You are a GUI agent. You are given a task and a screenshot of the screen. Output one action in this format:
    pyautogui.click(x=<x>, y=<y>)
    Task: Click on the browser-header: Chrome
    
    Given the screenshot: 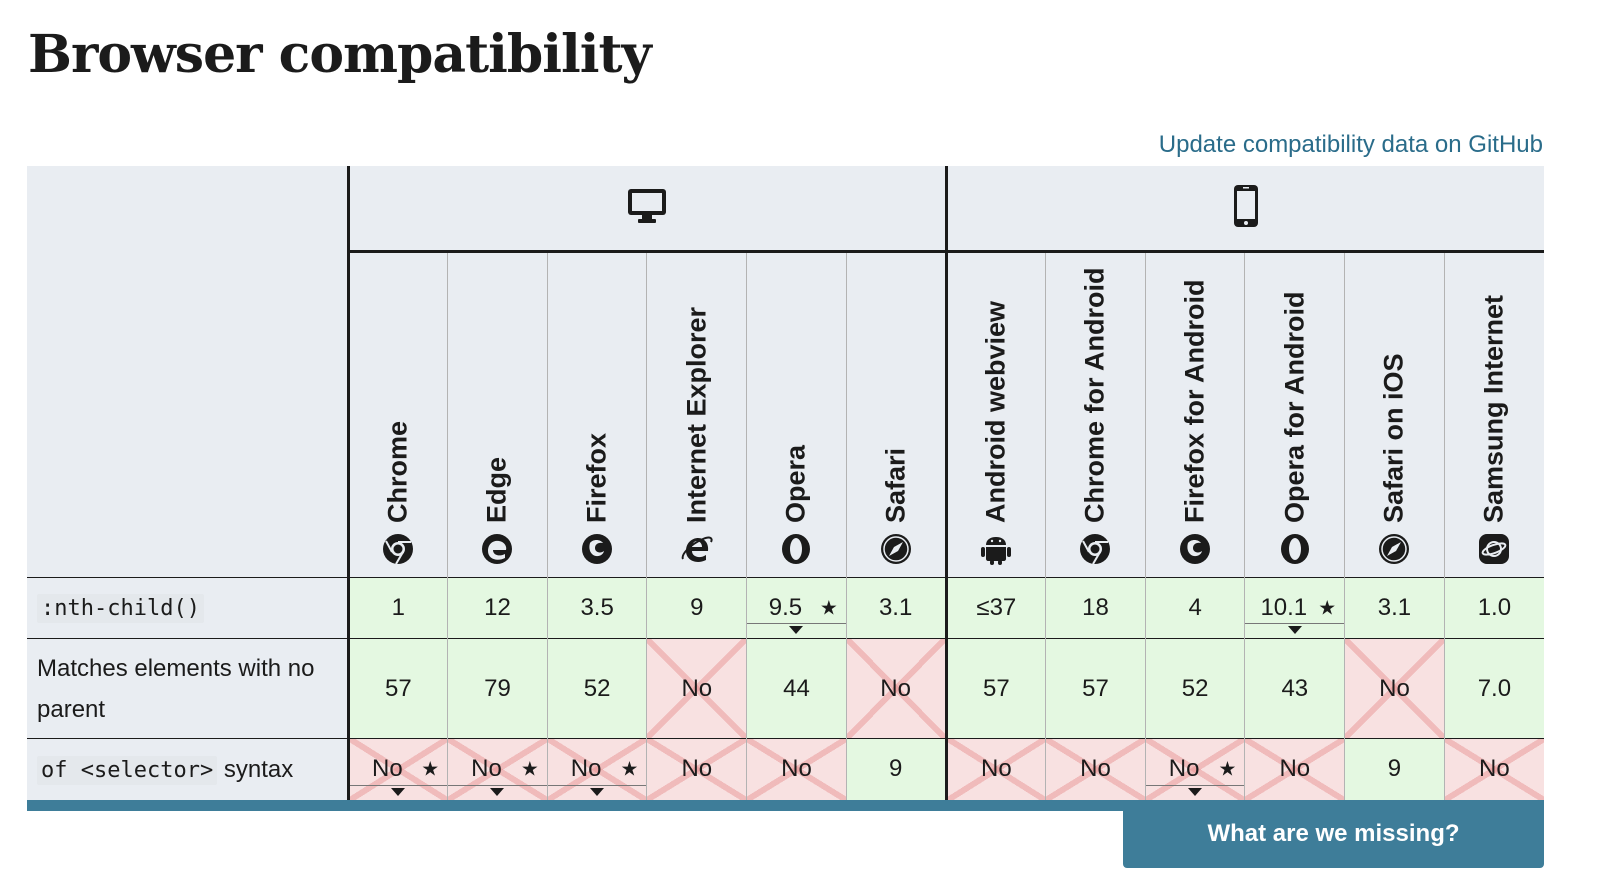 What is the action you would take?
    pyautogui.click(x=398, y=414)
    